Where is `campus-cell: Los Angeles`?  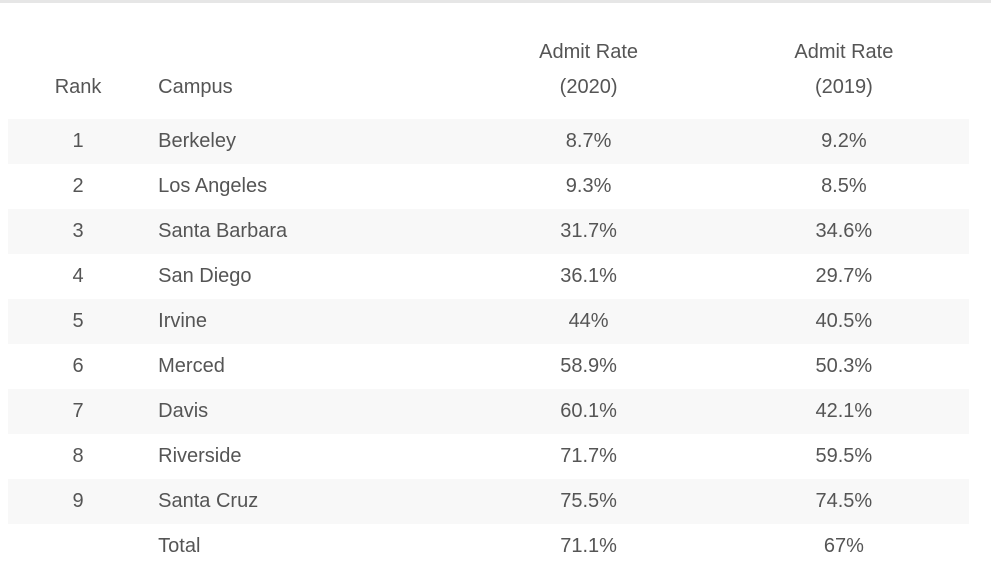
campus-cell: Los Angeles is located at coordinates (213, 186).